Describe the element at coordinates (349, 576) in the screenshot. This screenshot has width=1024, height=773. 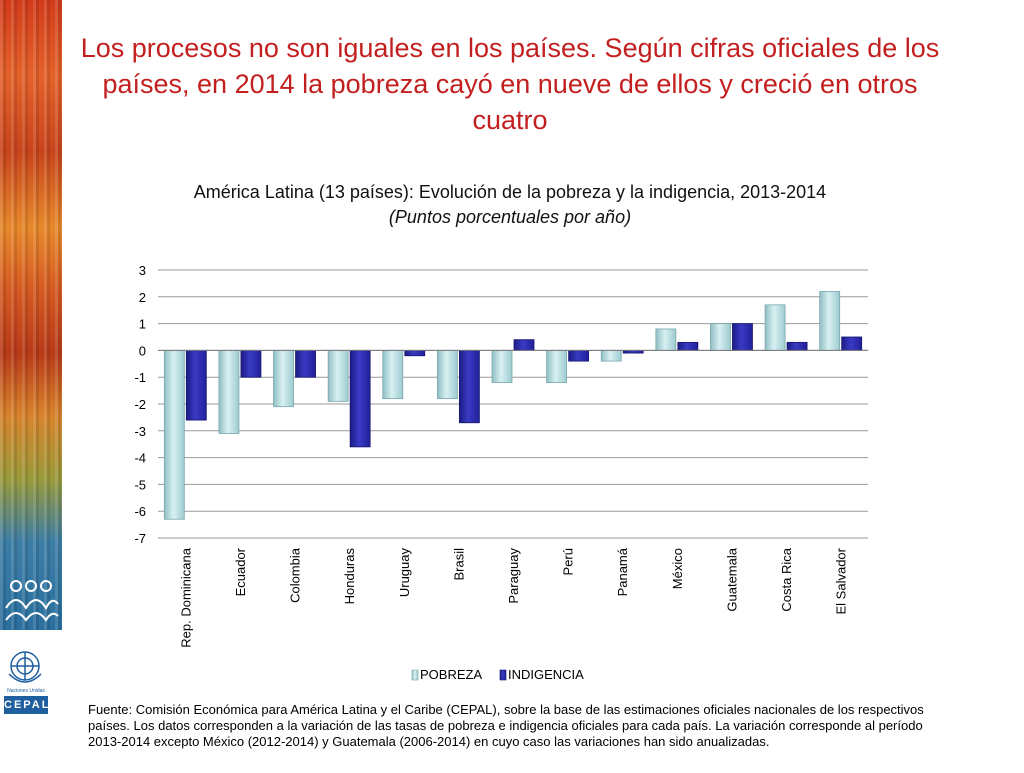
I see `category-label: Honduras` at that location.